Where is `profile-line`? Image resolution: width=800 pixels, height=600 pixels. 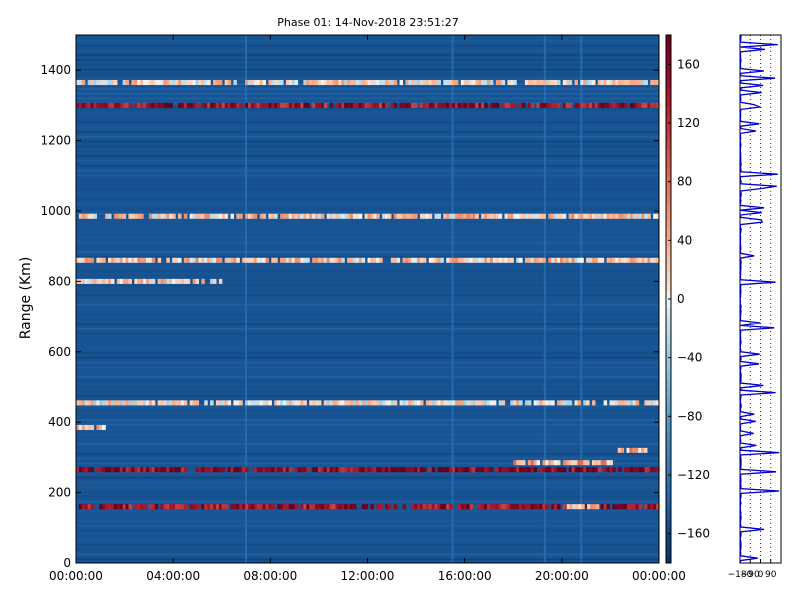 profile-line is located at coordinates (759, 299).